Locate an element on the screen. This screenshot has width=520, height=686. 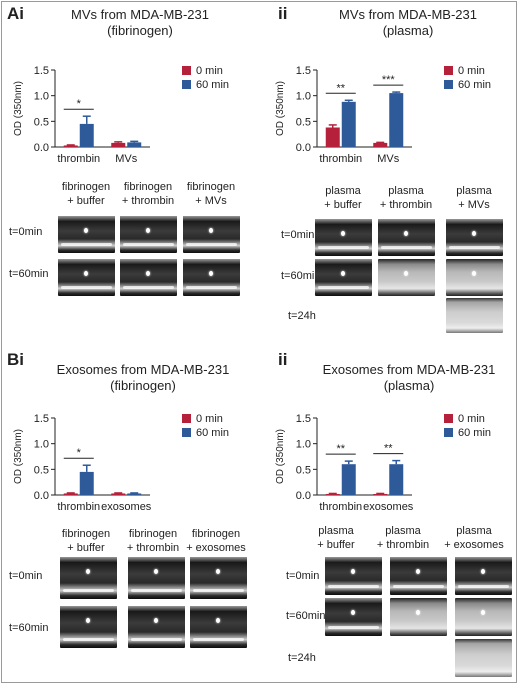
row-label-t24: t=24h is located at coordinates (302, 658).